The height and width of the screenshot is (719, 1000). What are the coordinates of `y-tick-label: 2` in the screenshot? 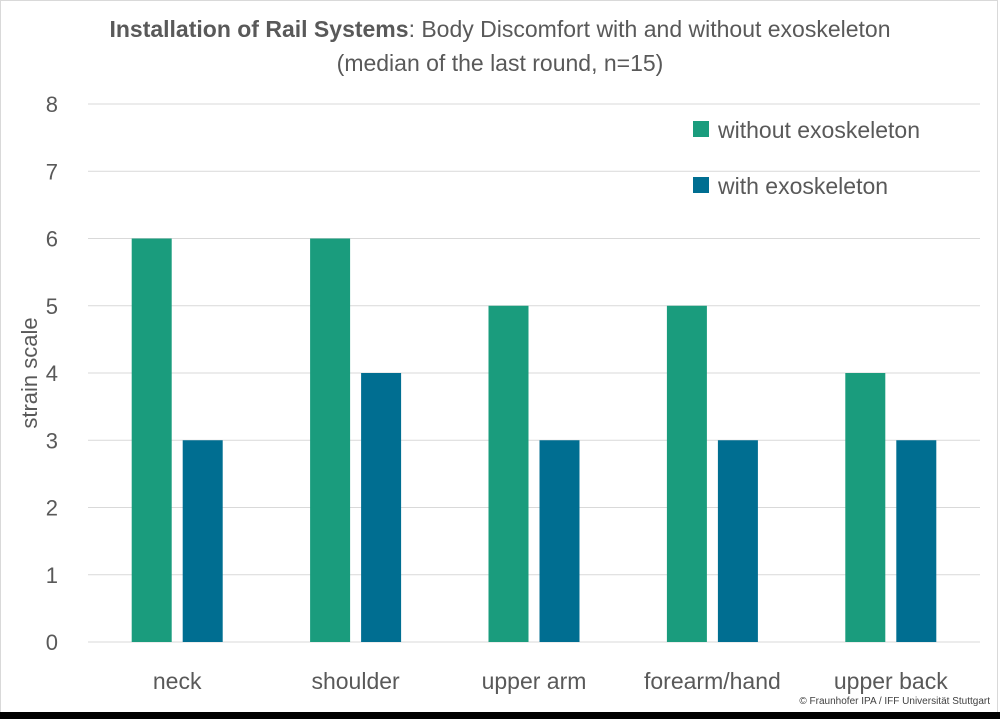 It's located at (52, 508).